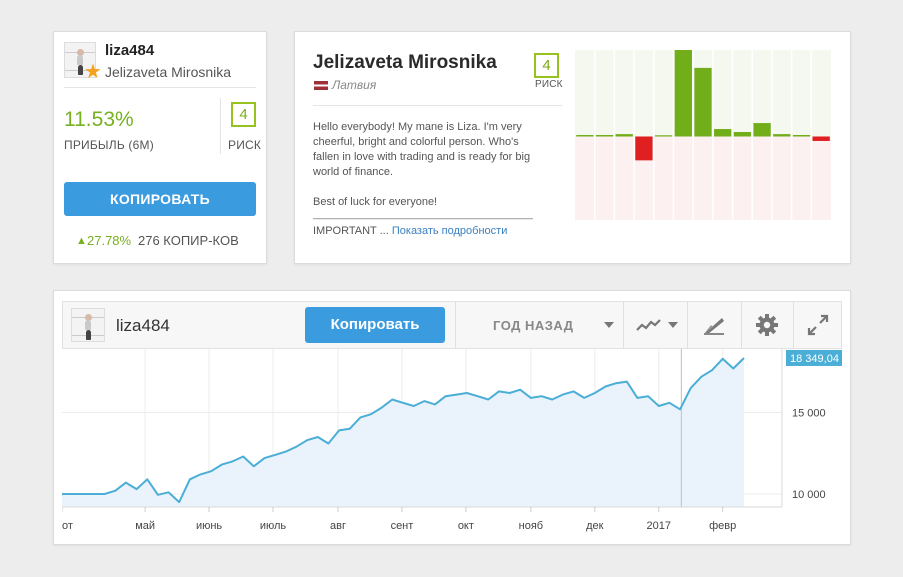  What do you see at coordinates (466, 526) in the screenshot?
I see `x-tick-label: окт` at bounding box center [466, 526].